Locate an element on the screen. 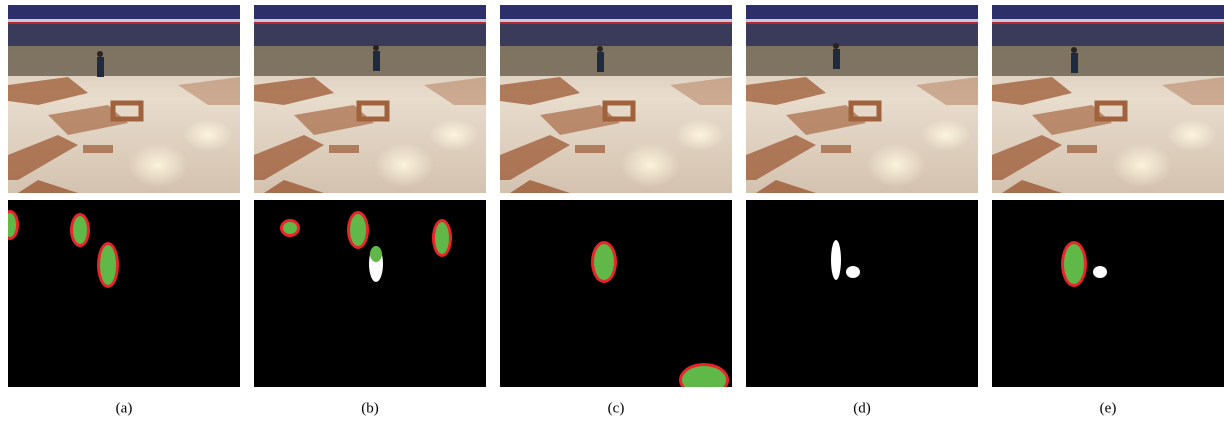 This screenshot has width=1224, height=421. panel-caption: (c) is located at coordinates (616, 408).